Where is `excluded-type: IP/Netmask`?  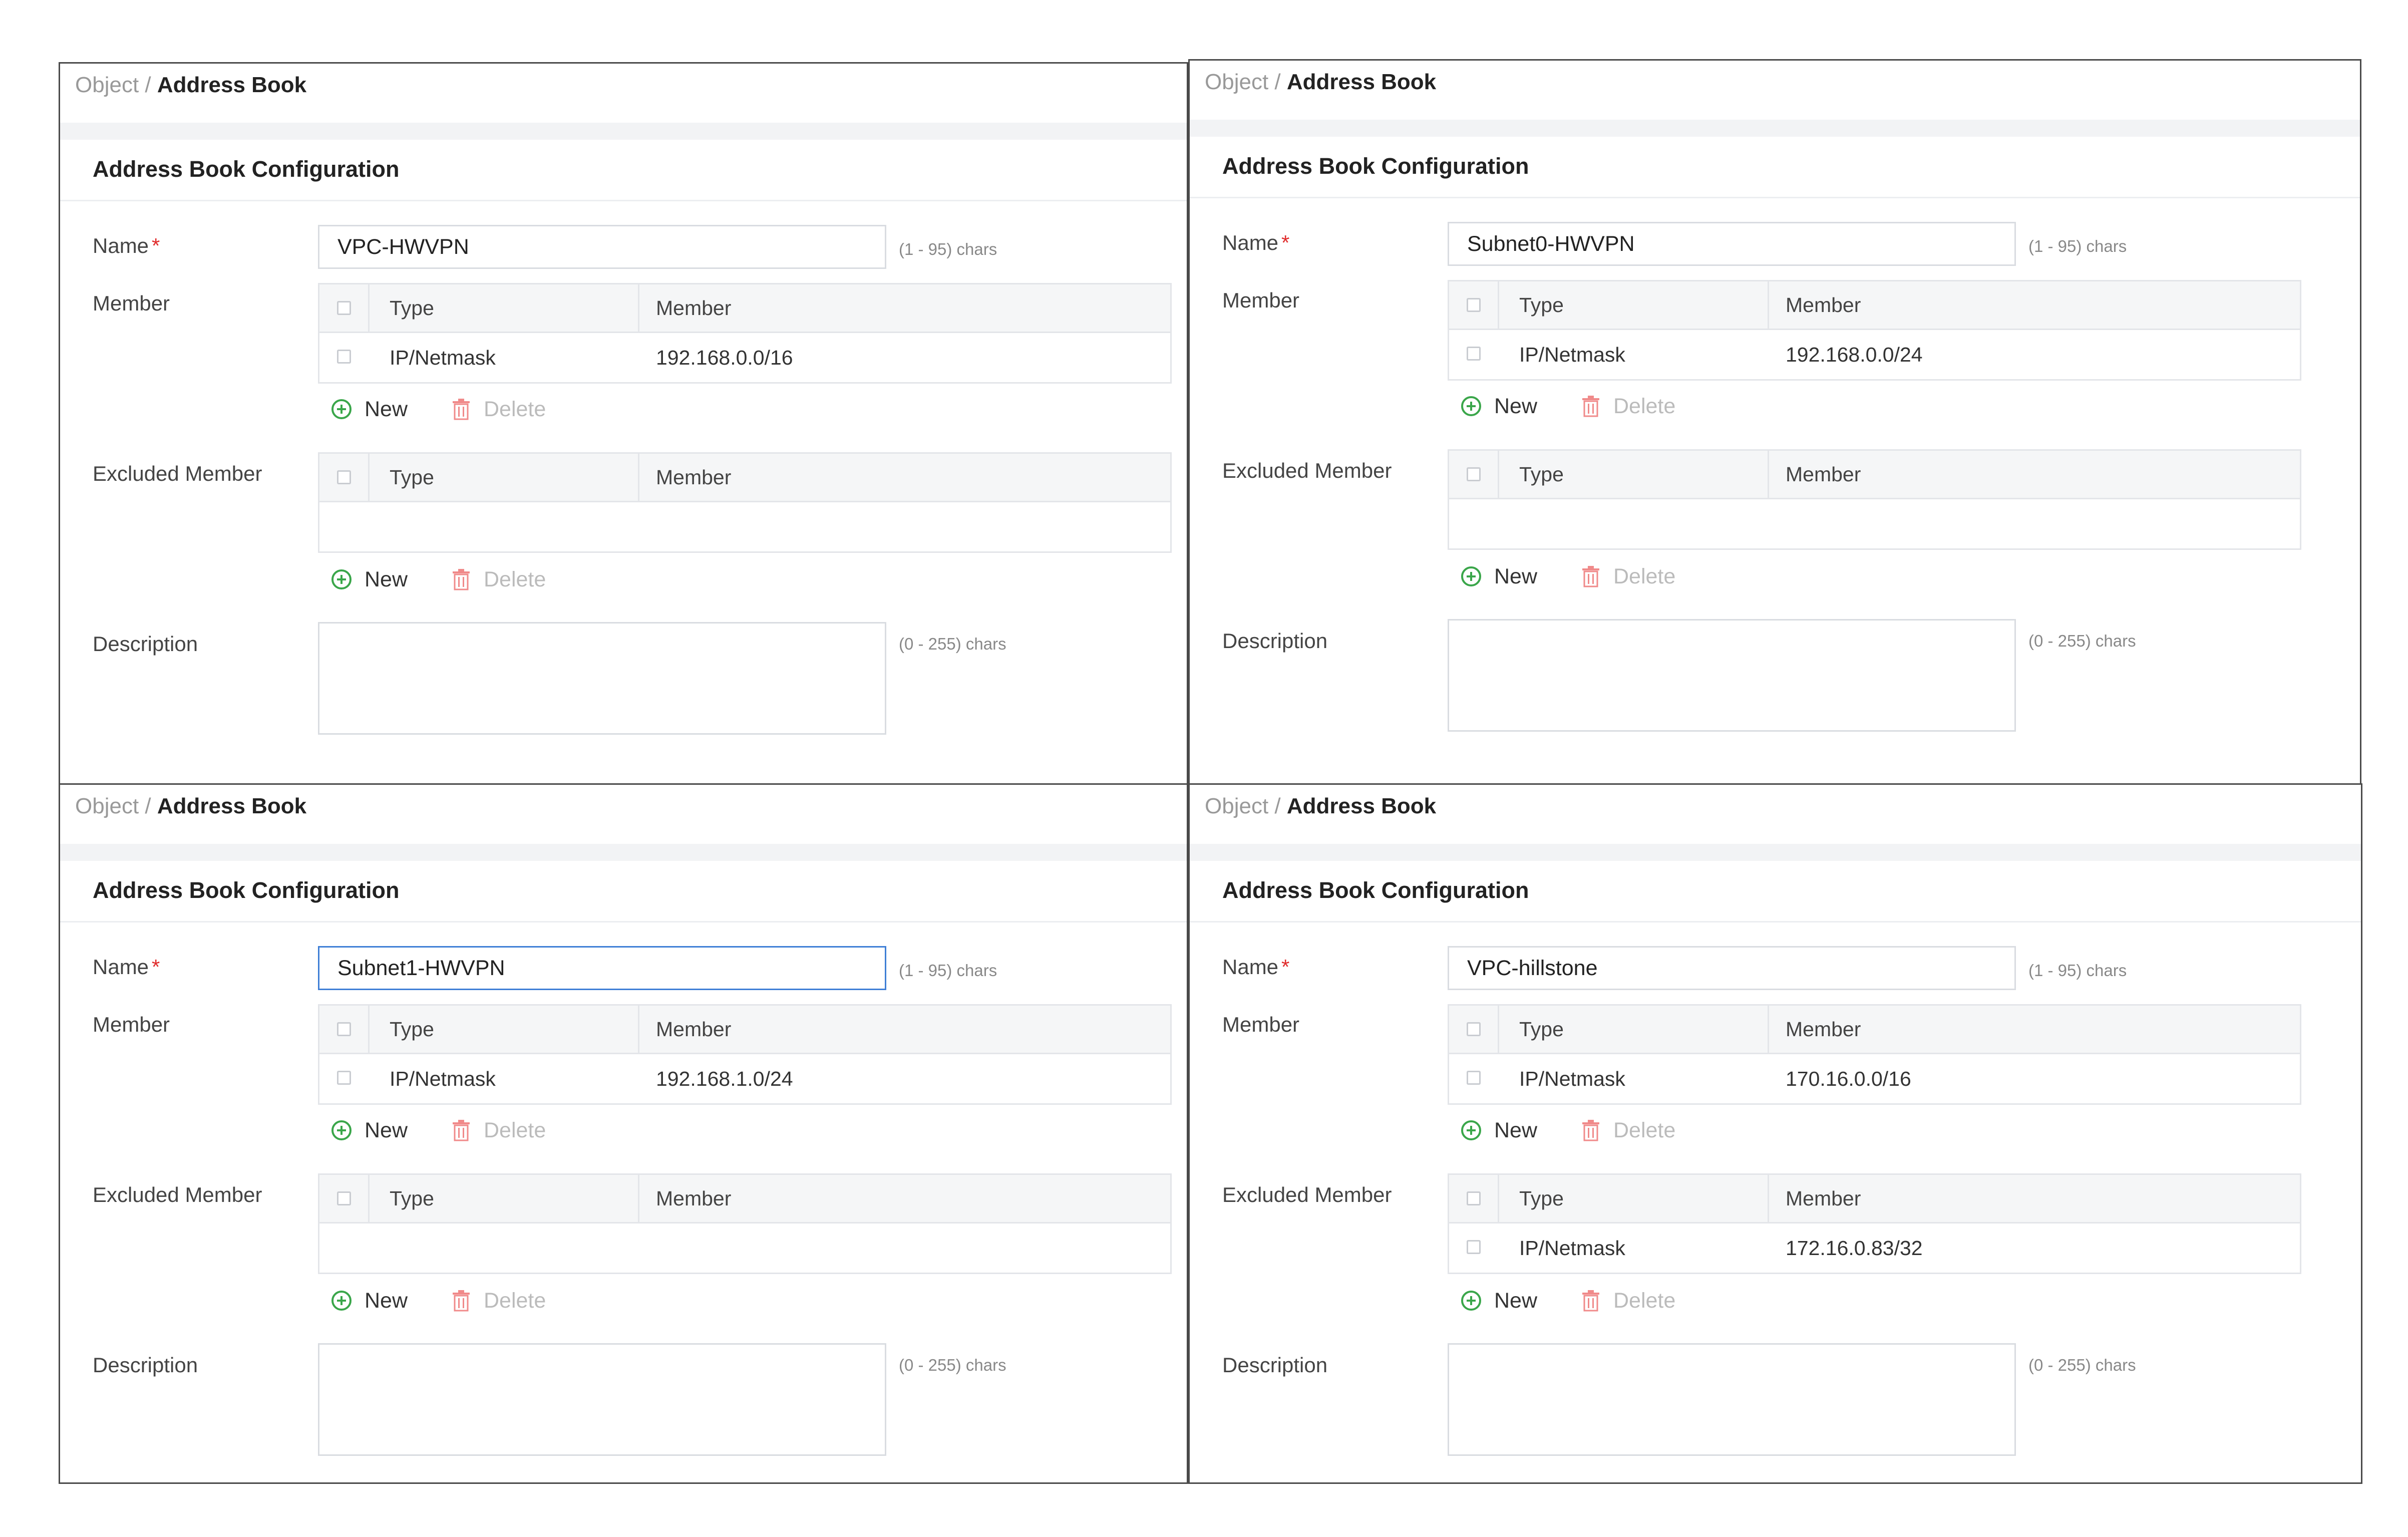 excluded-type: IP/Netmask is located at coordinates (1572, 1248).